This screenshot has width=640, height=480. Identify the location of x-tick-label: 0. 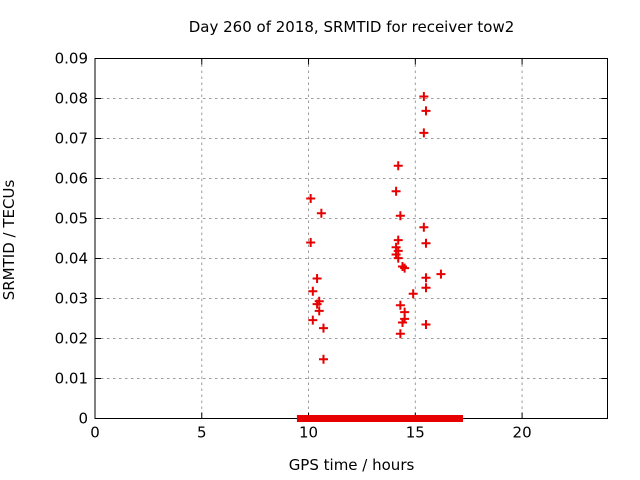
(95, 433).